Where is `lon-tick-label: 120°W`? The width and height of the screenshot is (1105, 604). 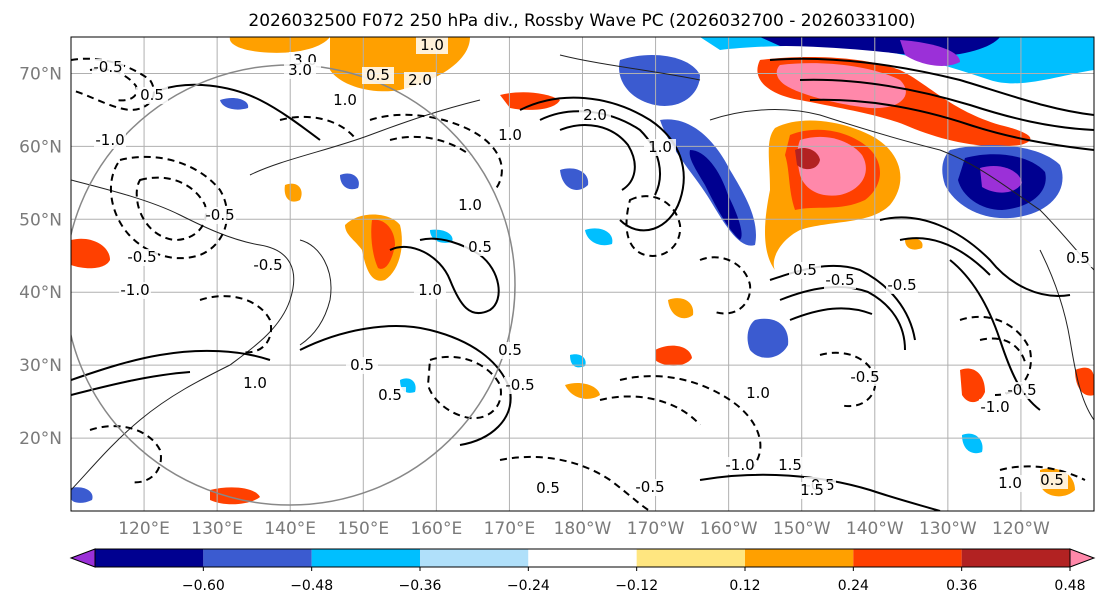 lon-tick-label: 120°W is located at coordinates (1021, 529).